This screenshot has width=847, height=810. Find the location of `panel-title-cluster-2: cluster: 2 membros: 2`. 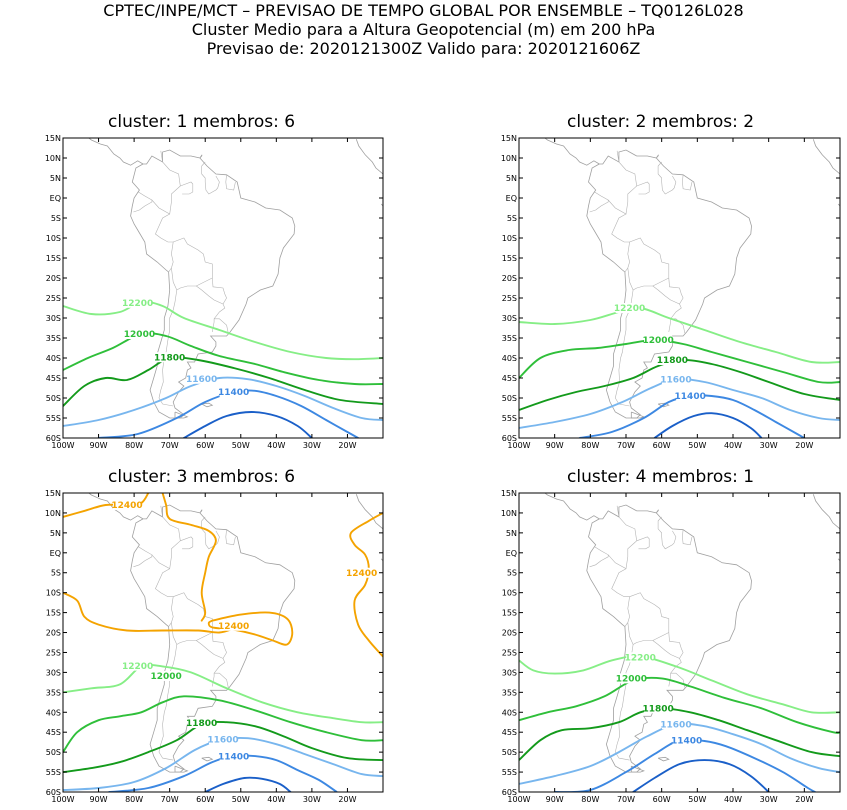

panel-title-cluster-2: cluster: 2 membros: 2 is located at coordinates (661, 122).